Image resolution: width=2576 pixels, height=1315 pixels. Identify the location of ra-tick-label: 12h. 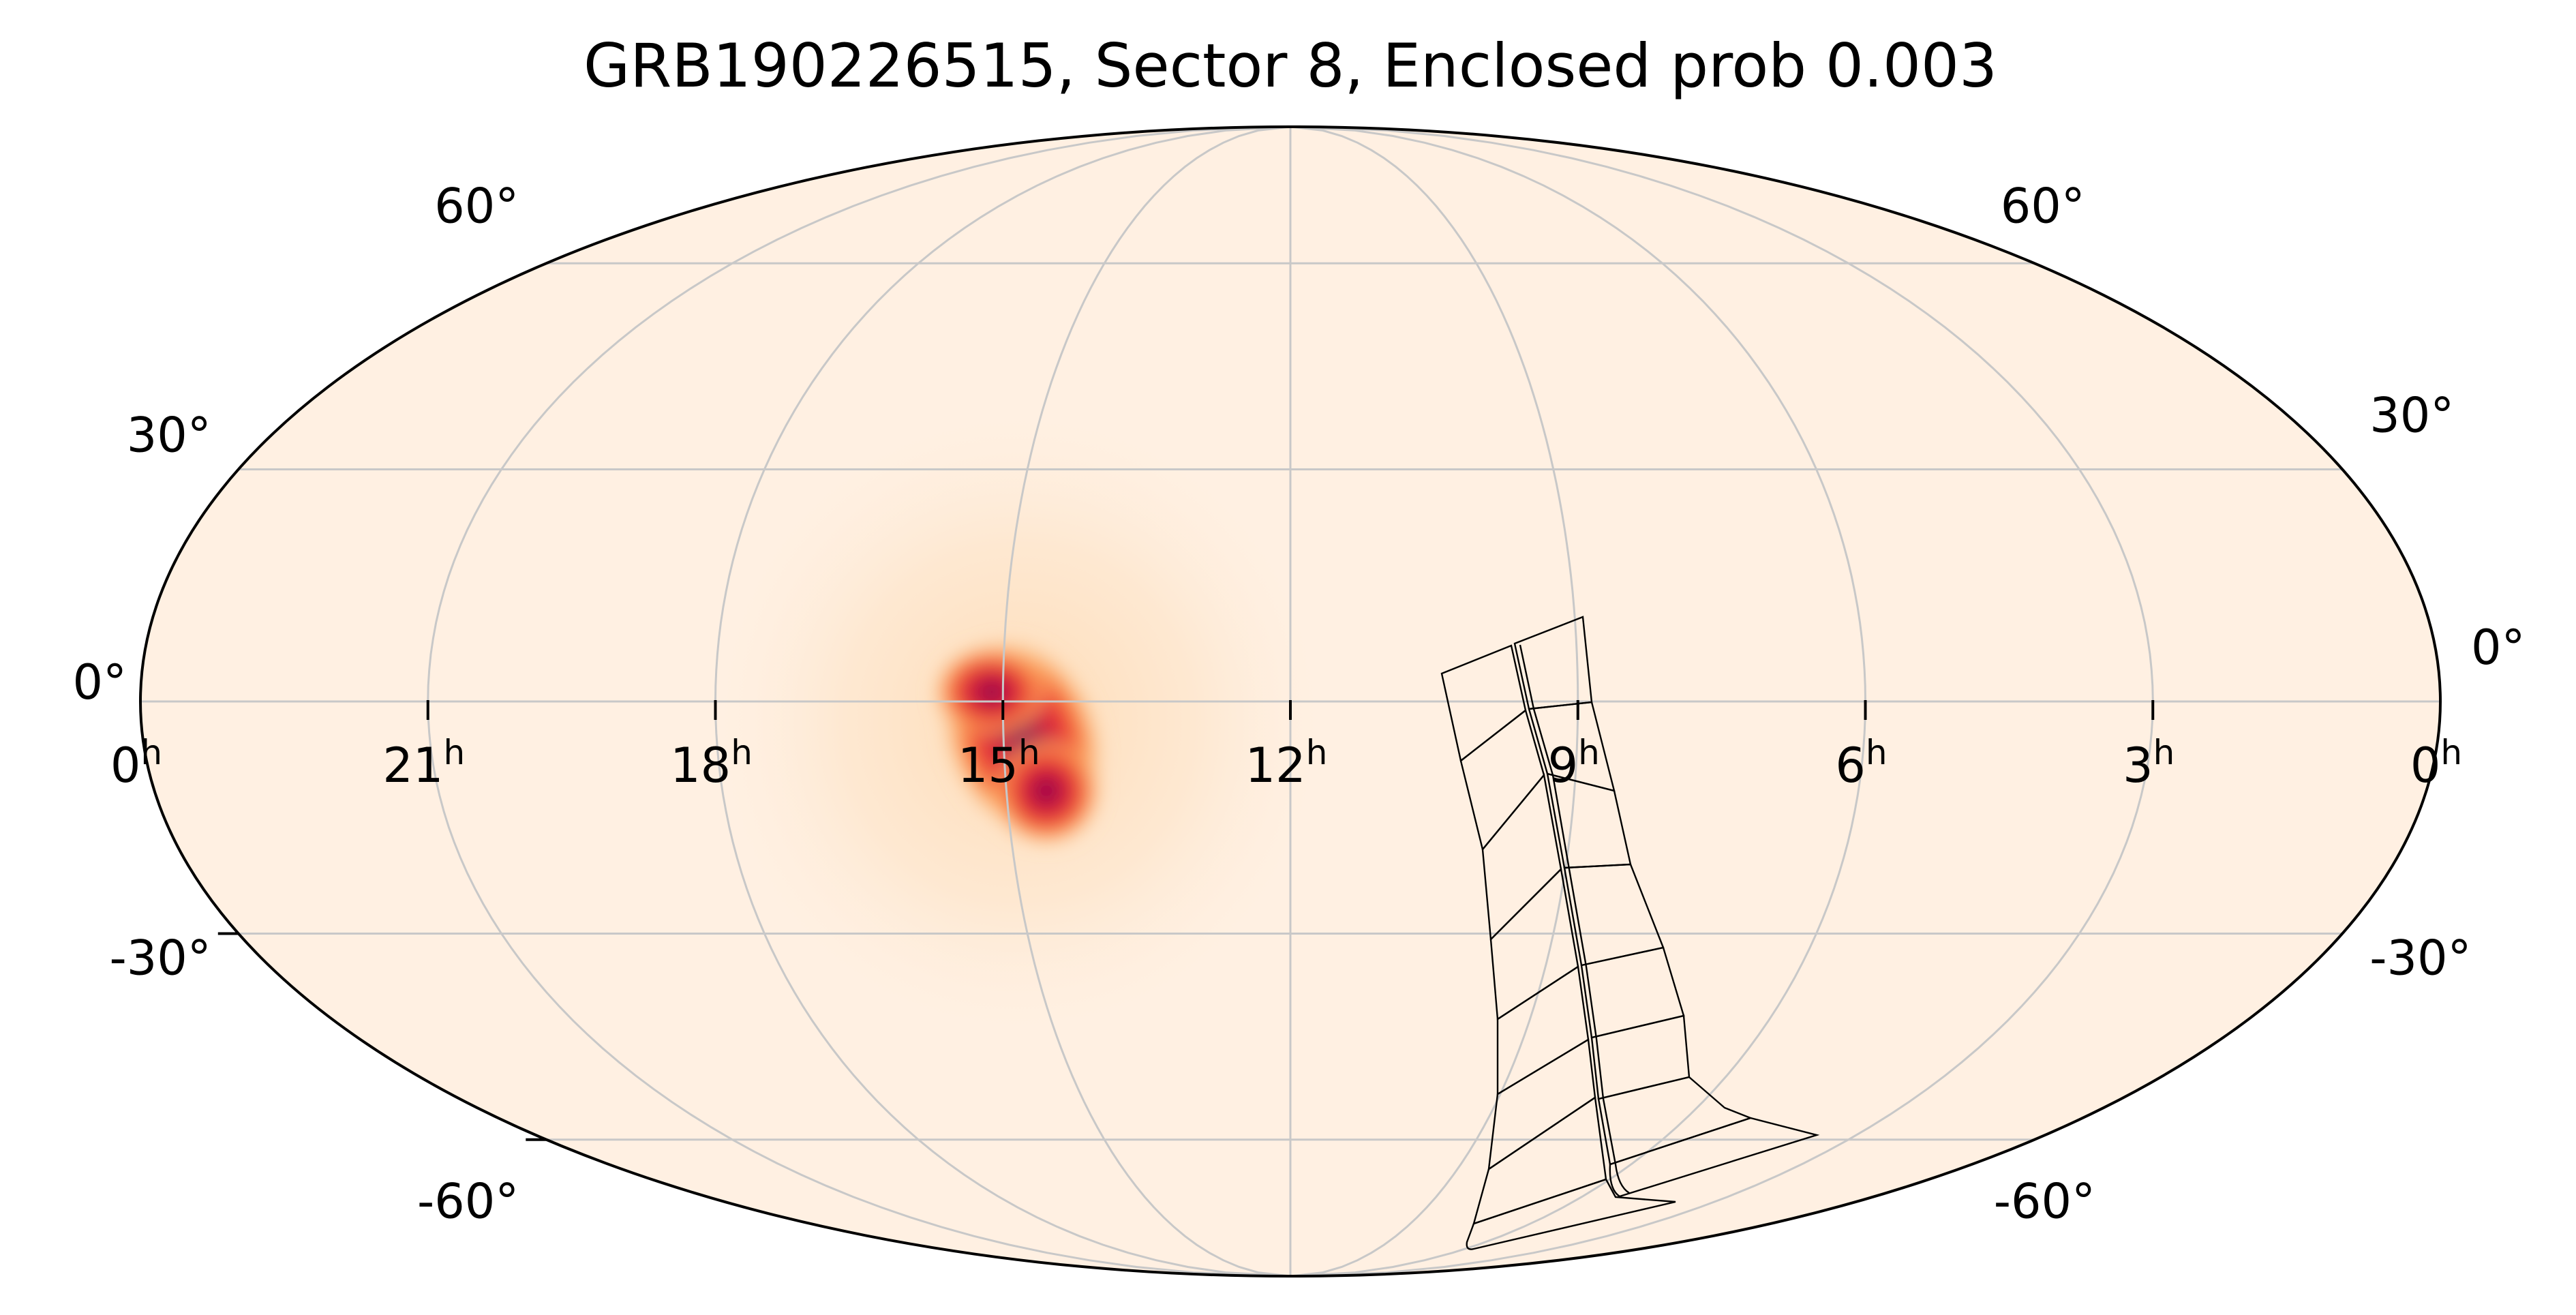
(1286, 763).